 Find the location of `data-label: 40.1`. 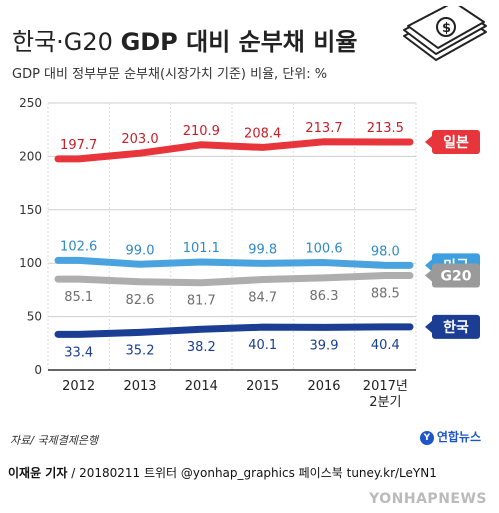

data-label: 40.1 is located at coordinates (262, 345).